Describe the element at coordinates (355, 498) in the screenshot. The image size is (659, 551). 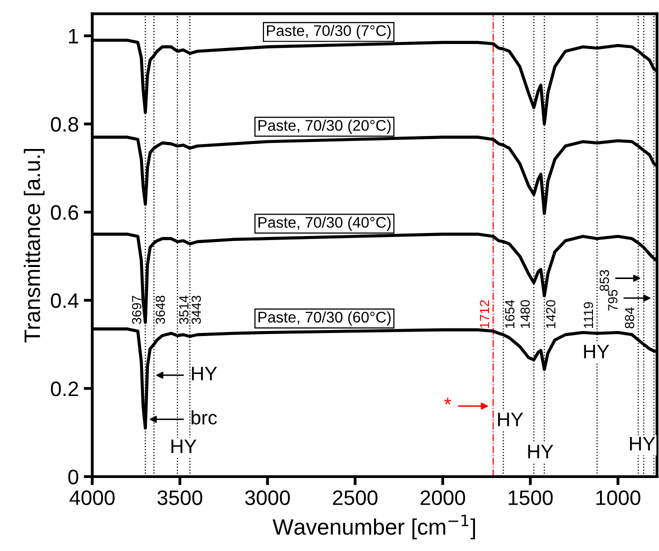
I see `x-tick-label: 2500` at that location.